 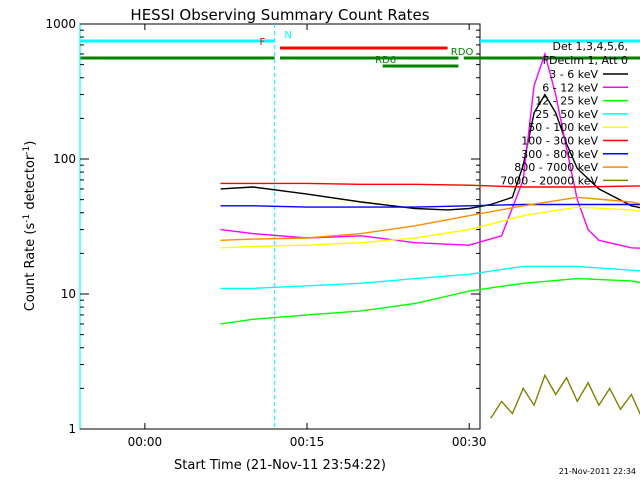 What do you see at coordinates (585, 60) in the screenshot?
I see `legend-header-line-2: FDecim 1, Att 0` at bounding box center [585, 60].